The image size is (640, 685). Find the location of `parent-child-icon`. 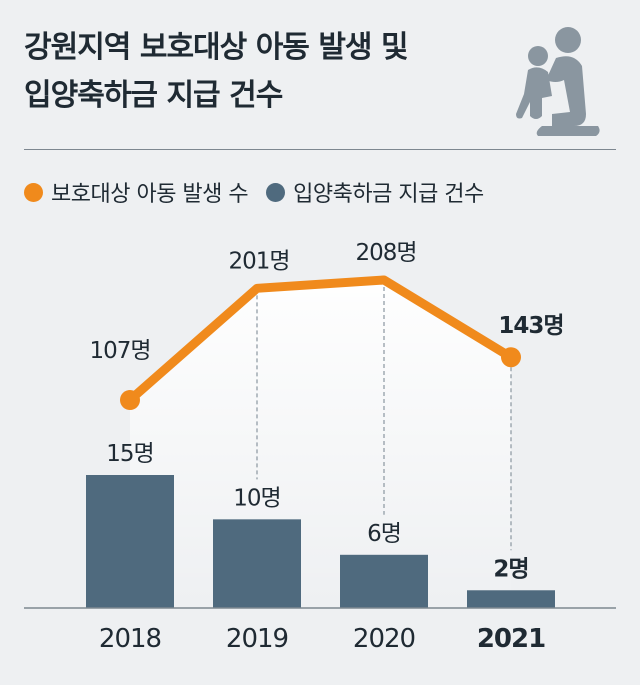

parent-child-icon is located at coordinates (558, 81).